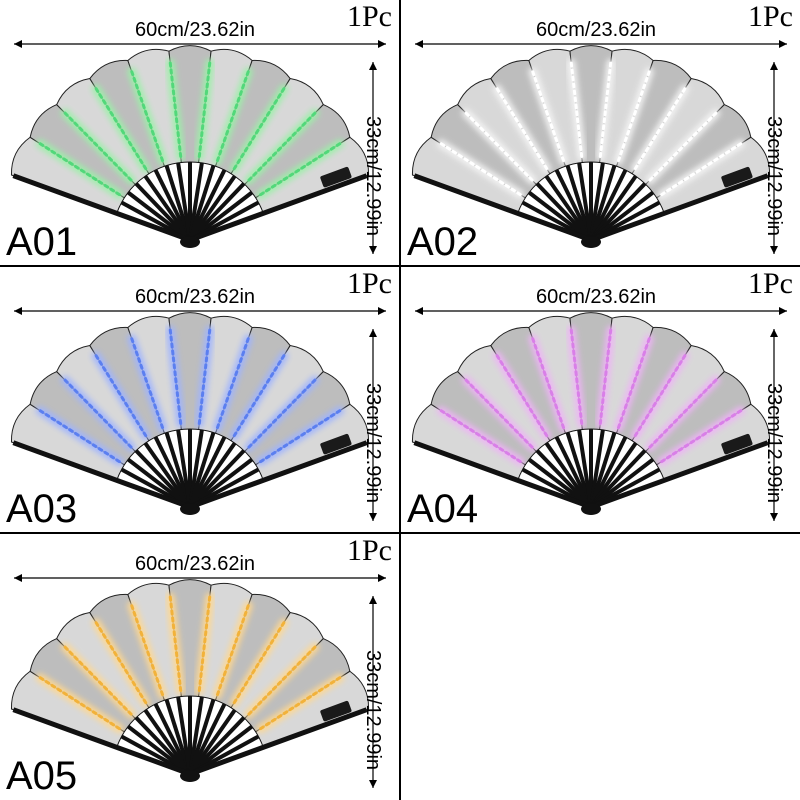 Image resolution: width=800 pixels, height=800 pixels. Describe the element at coordinates (400, 400) in the screenshot. I see `grid-divider-vertical` at that location.